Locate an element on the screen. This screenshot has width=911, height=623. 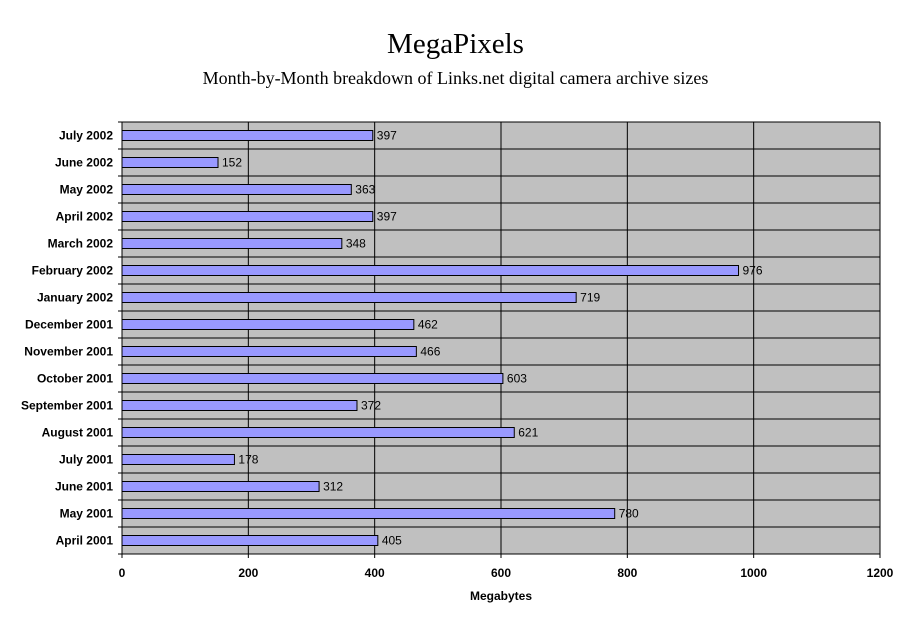
x-tick-label: 200 is located at coordinates (248, 573).